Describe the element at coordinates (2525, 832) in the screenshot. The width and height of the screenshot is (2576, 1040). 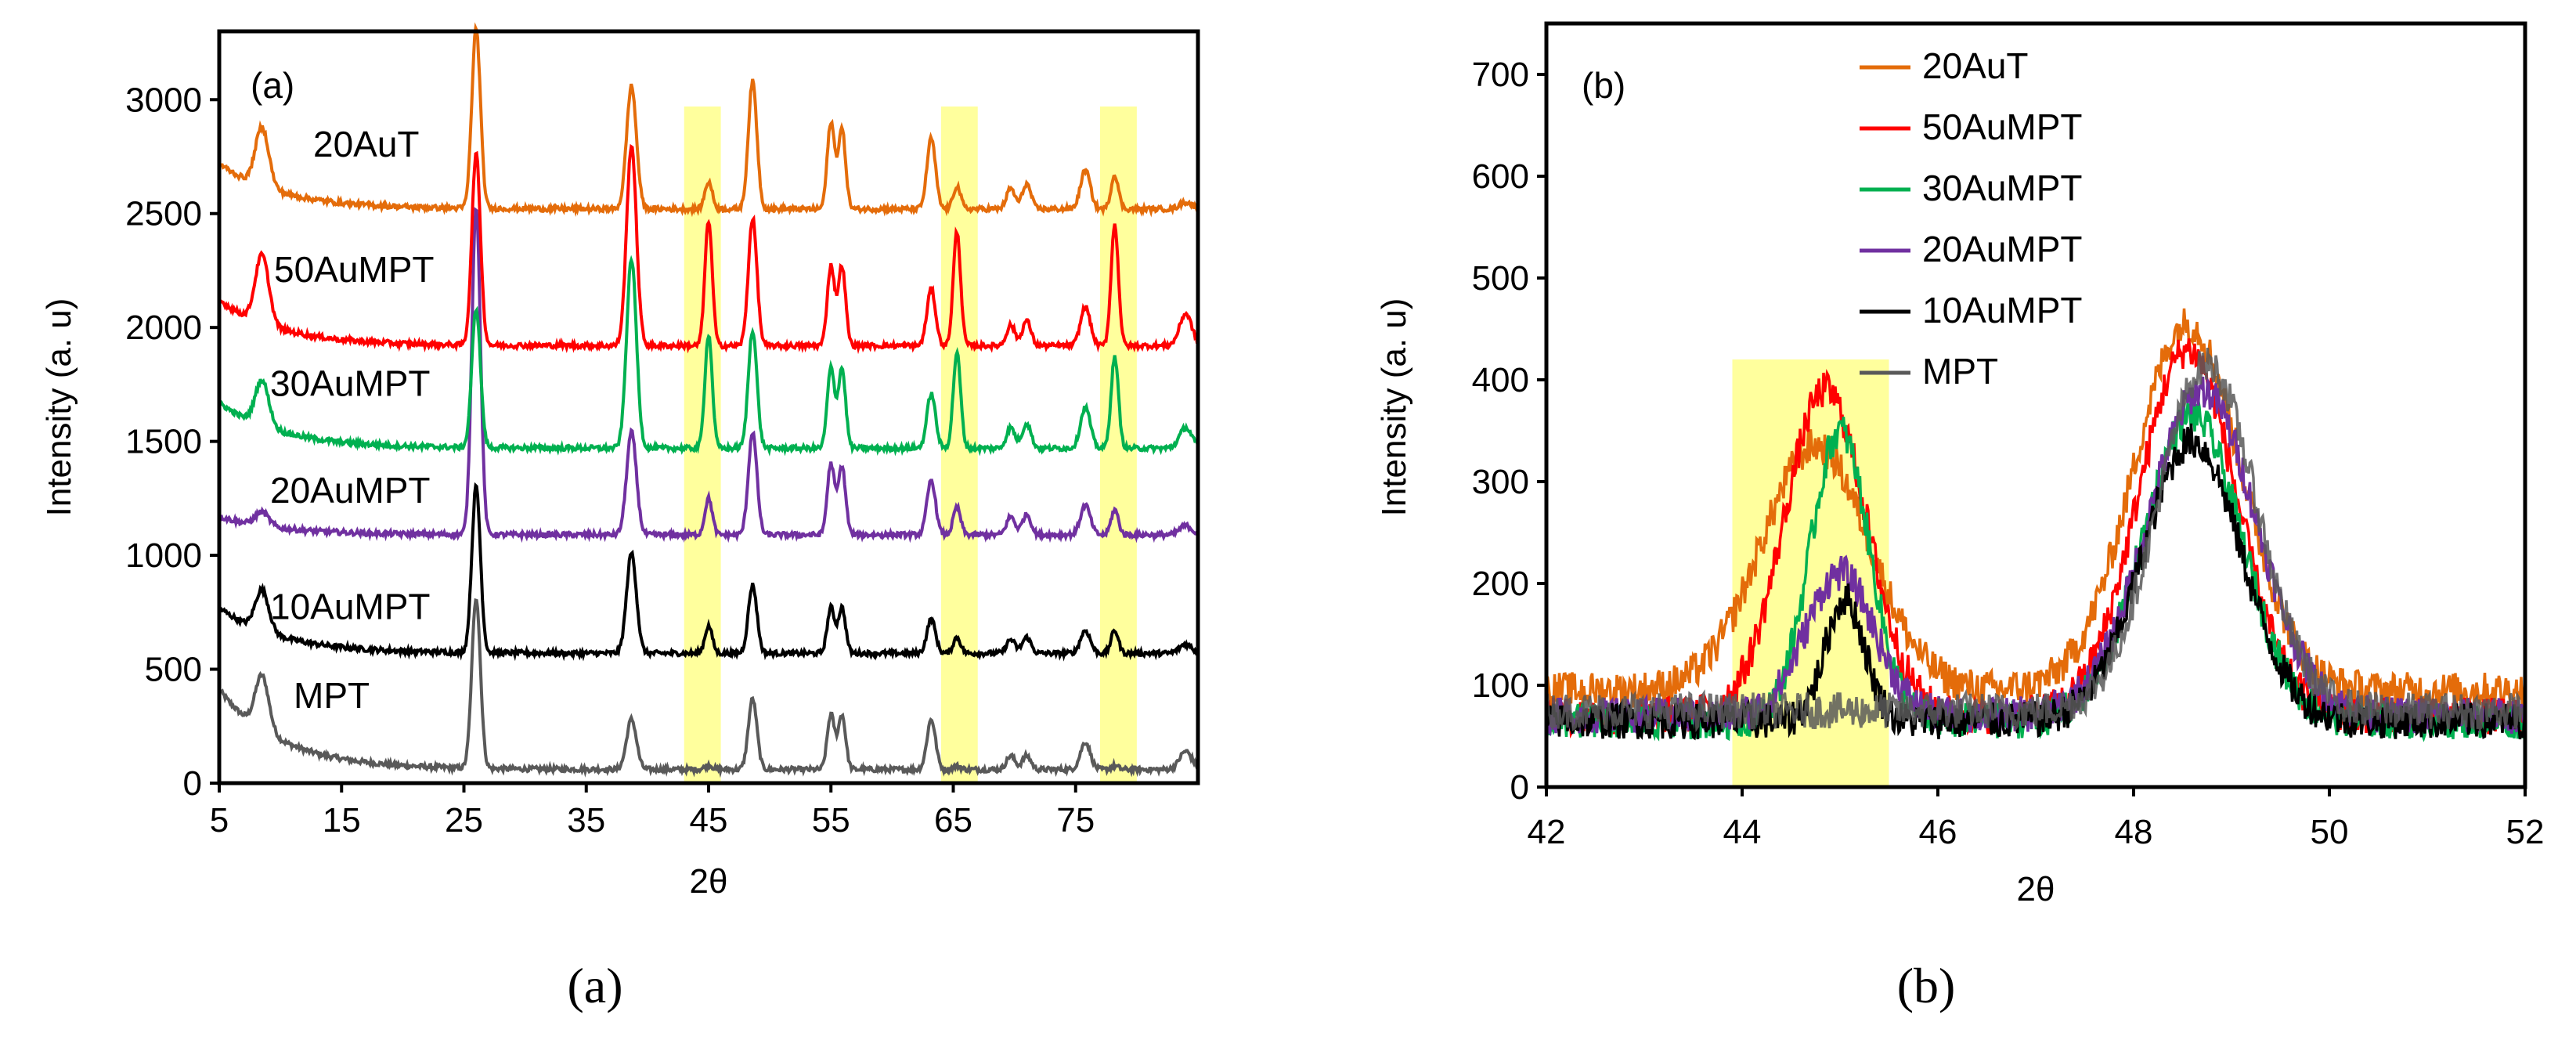
I see `x-tick-label-b: 52` at that location.